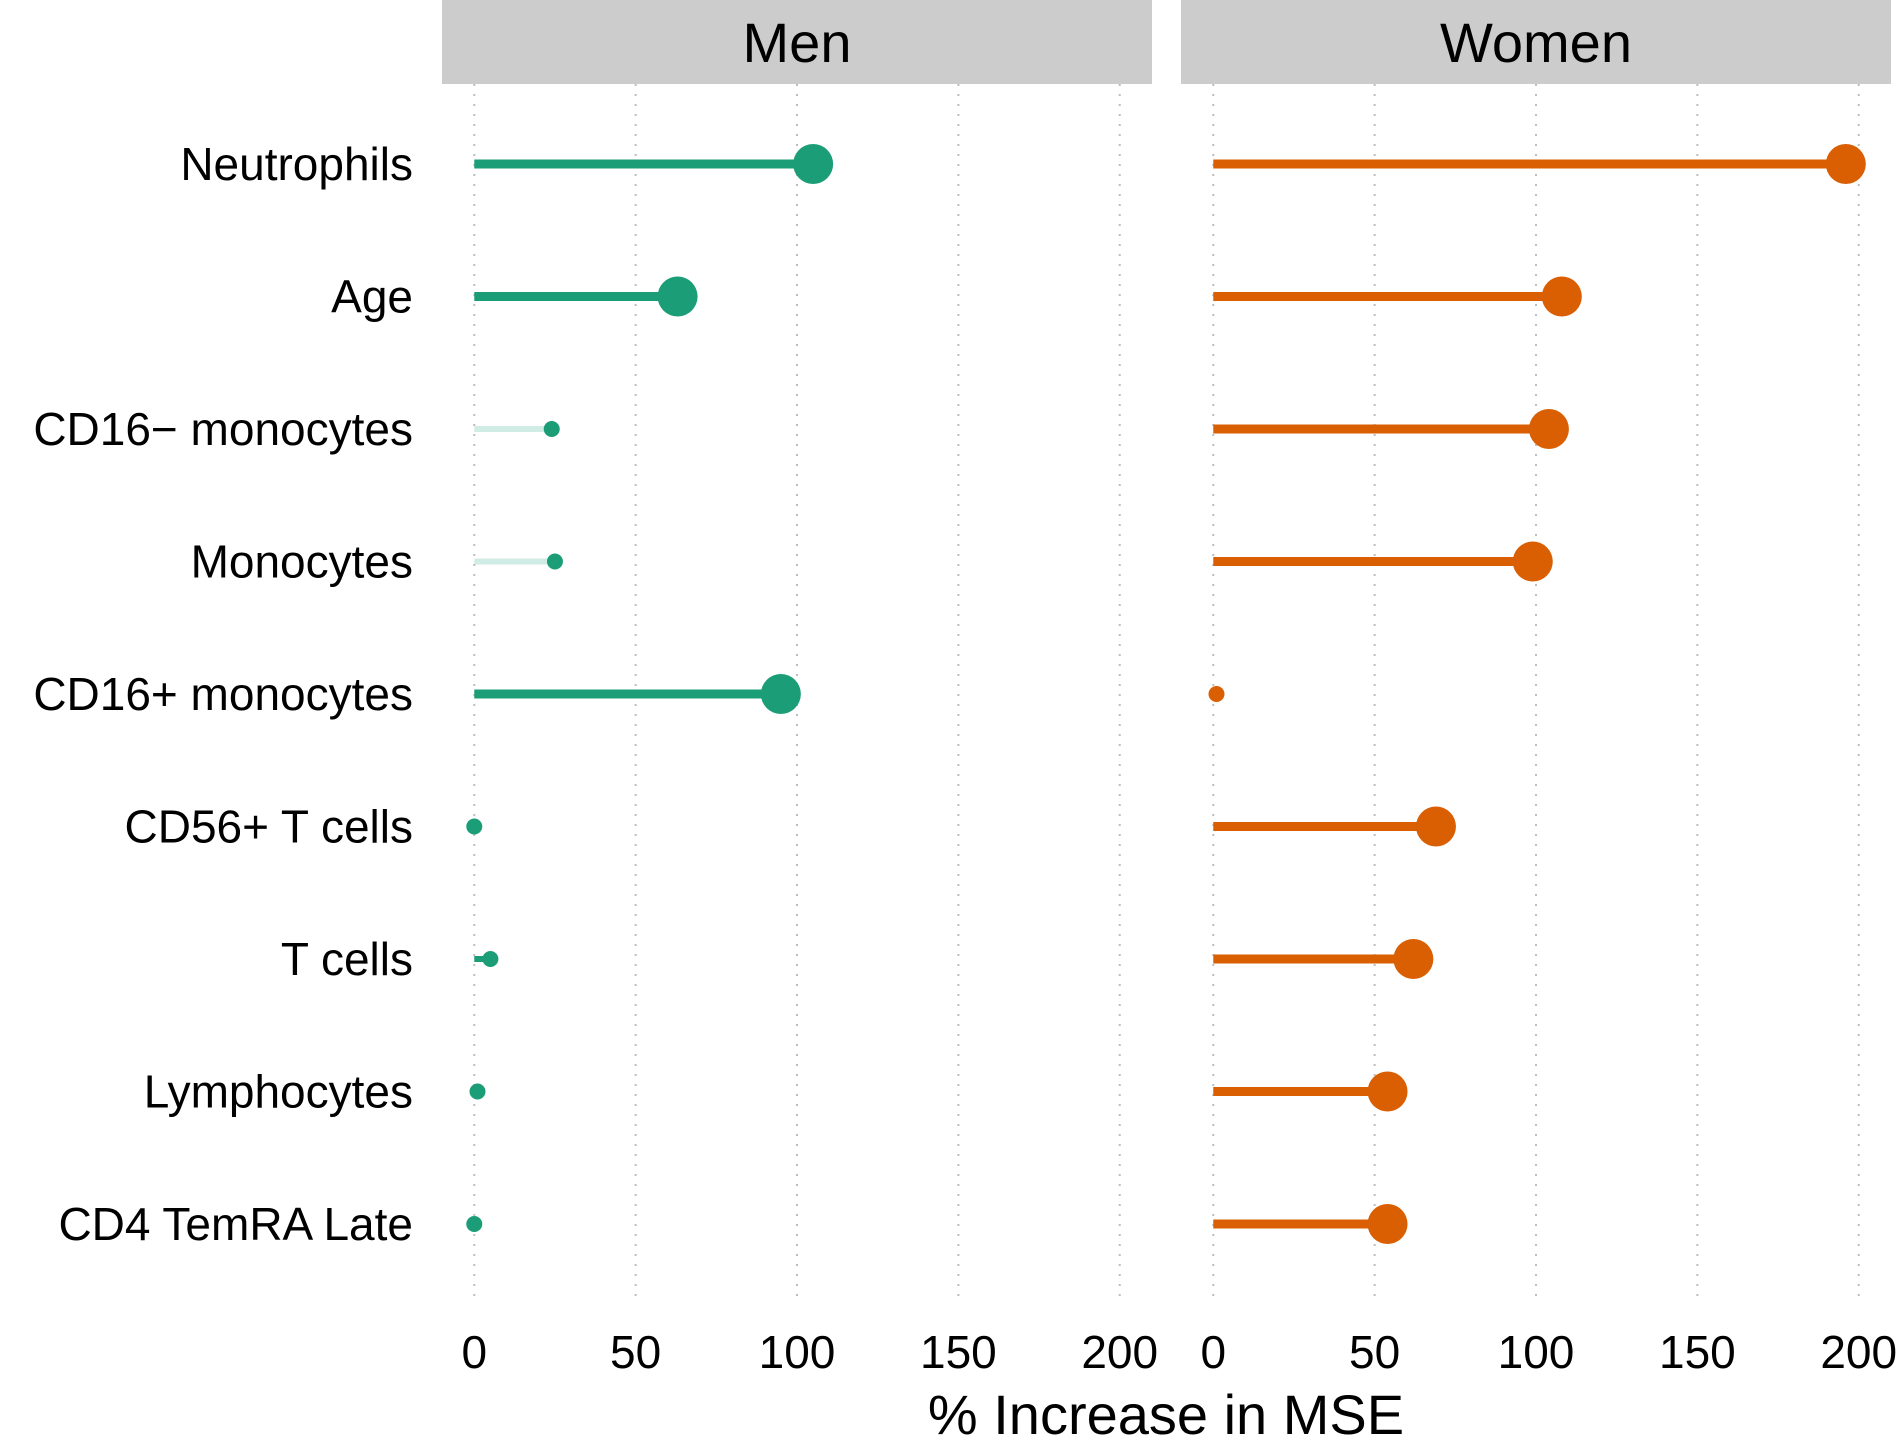  What do you see at coordinates (1387, 1224) in the screenshot?
I see `point-women-cd4-temra-late` at bounding box center [1387, 1224].